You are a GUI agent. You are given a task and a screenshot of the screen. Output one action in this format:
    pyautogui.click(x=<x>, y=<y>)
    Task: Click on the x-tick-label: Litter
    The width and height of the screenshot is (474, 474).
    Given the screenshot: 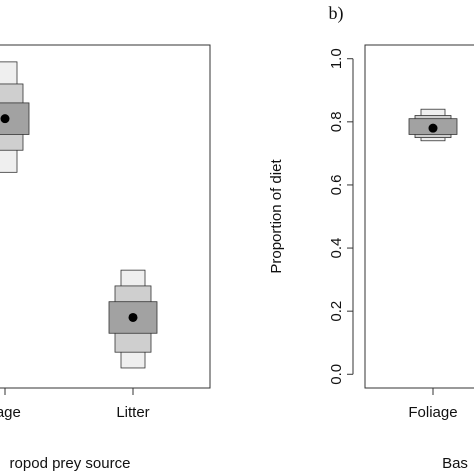 What is the action you would take?
    pyautogui.click(x=132, y=412)
    